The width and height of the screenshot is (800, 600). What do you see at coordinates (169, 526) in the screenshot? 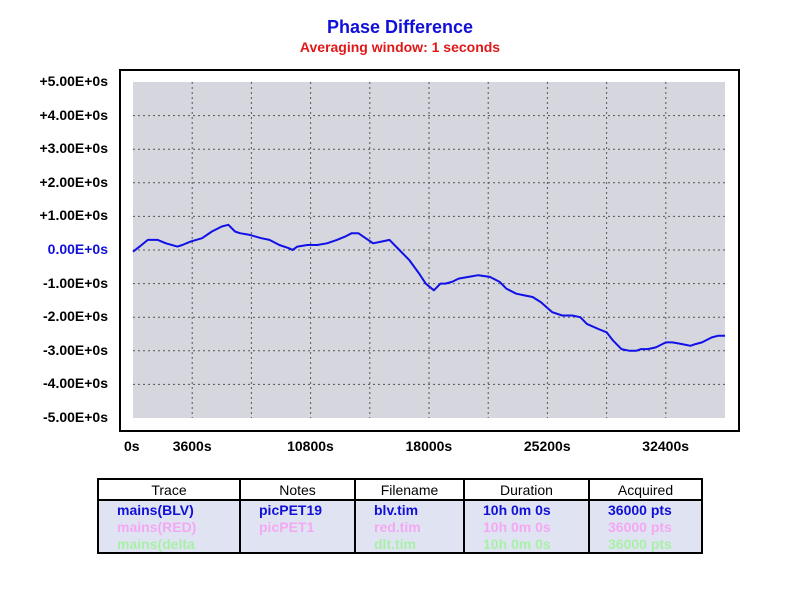
I see `trace-cell: mains(RED)` at bounding box center [169, 526].